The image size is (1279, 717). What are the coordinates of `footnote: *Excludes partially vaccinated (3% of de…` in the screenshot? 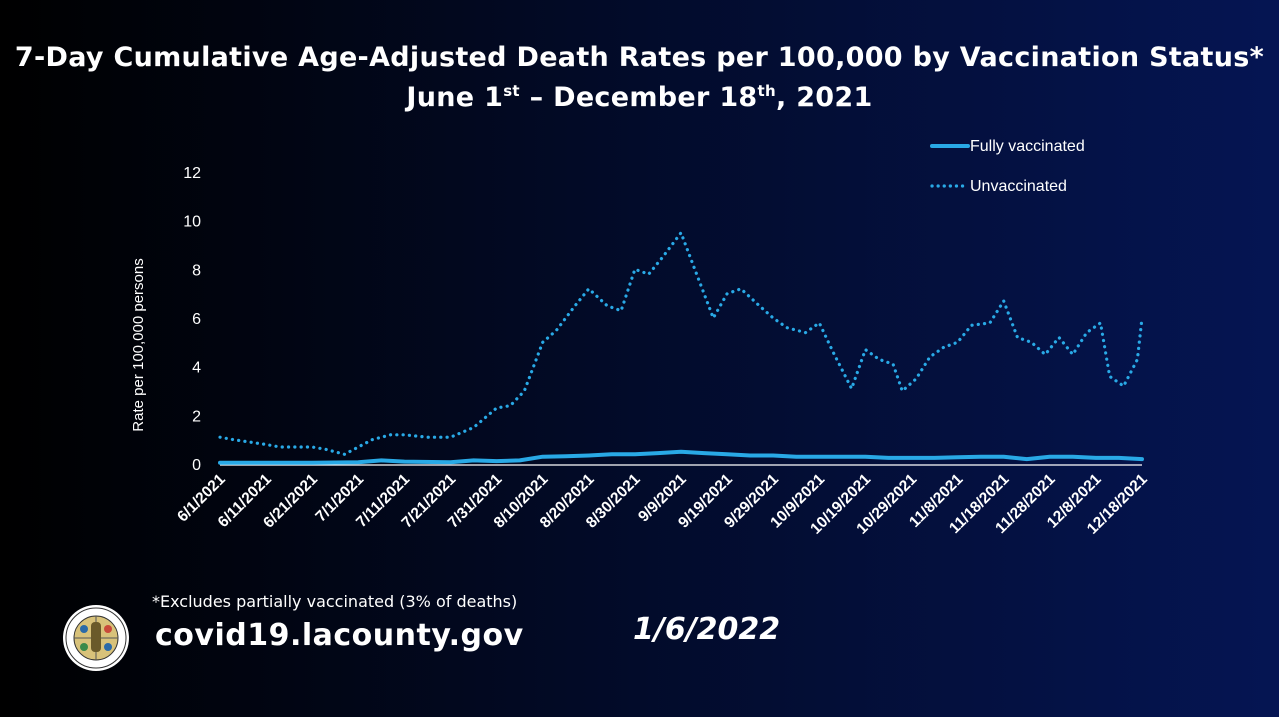 It's located at (335, 601).